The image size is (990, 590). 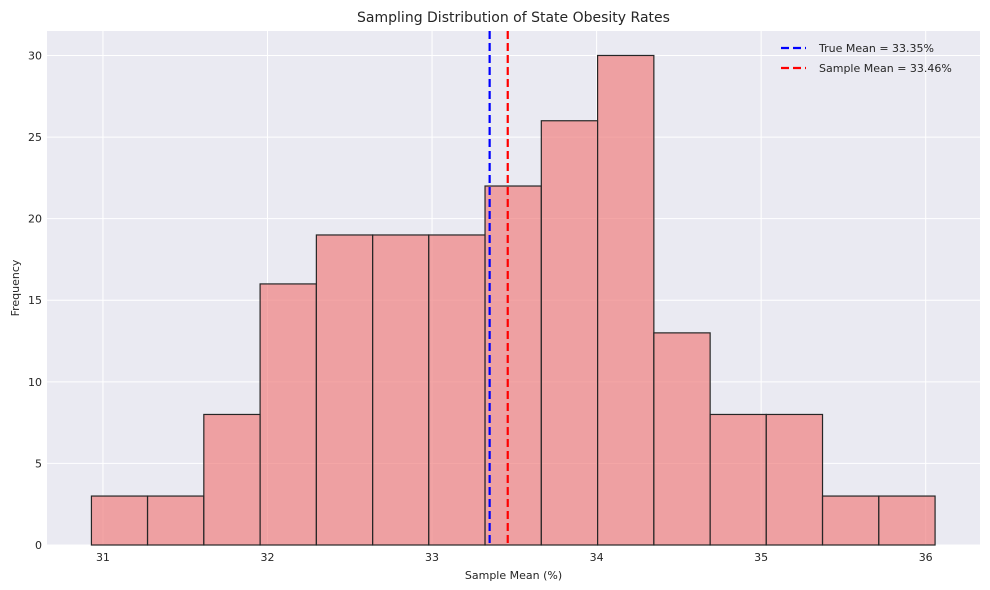 I want to click on x-tick-label: 31, so click(x=103, y=557).